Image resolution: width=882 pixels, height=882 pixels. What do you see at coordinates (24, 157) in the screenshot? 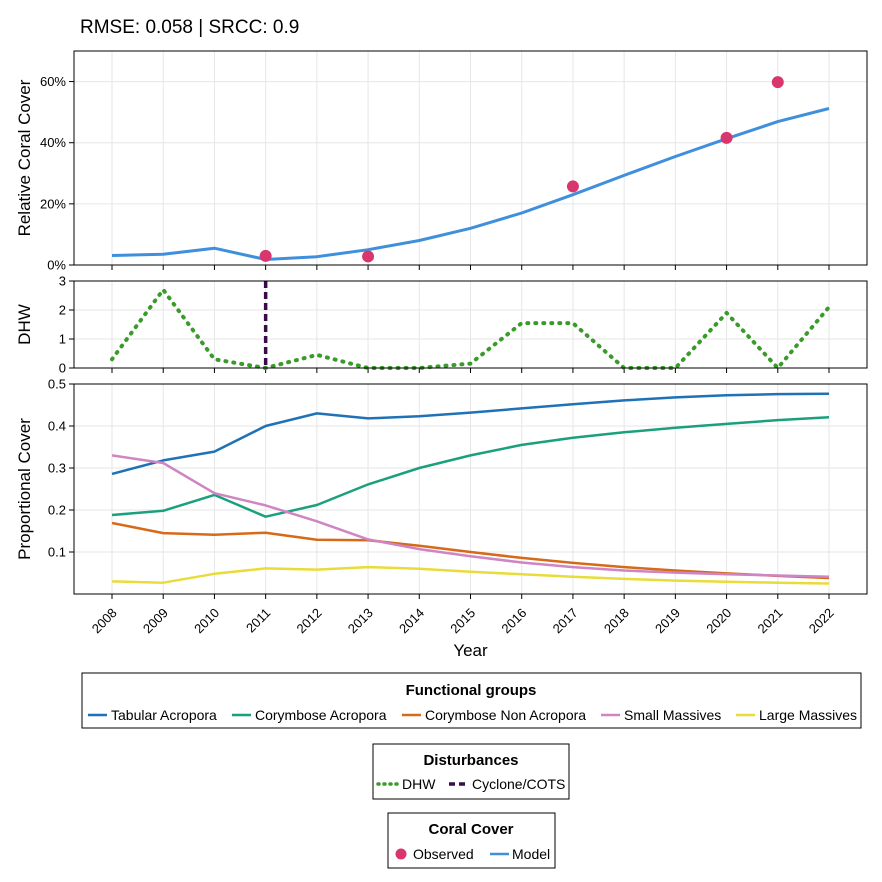
I see `y-axis-label: Relative Coral Cover` at bounding box center [24, 157].